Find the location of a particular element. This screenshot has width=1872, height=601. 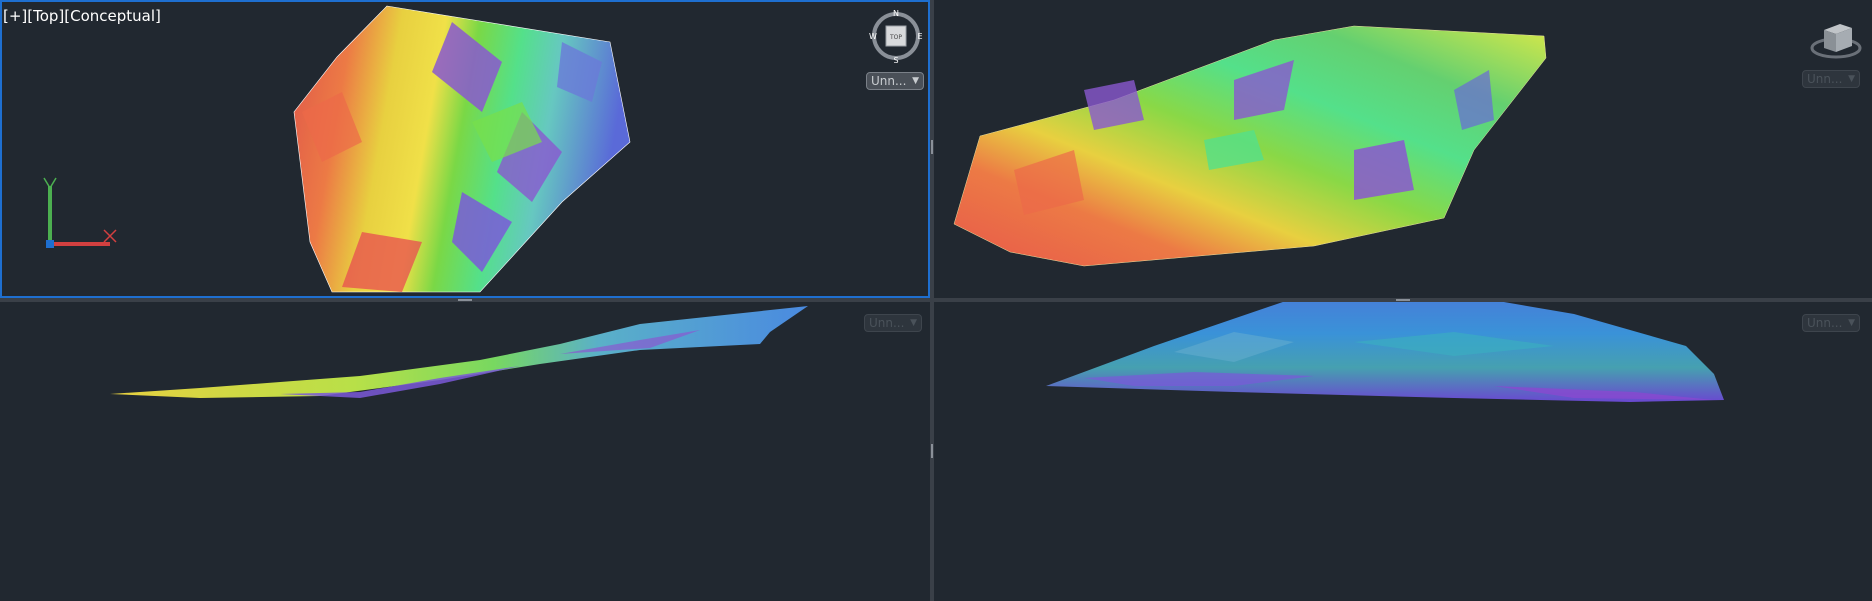

compass-north: N is located at coordinates (896, 13).